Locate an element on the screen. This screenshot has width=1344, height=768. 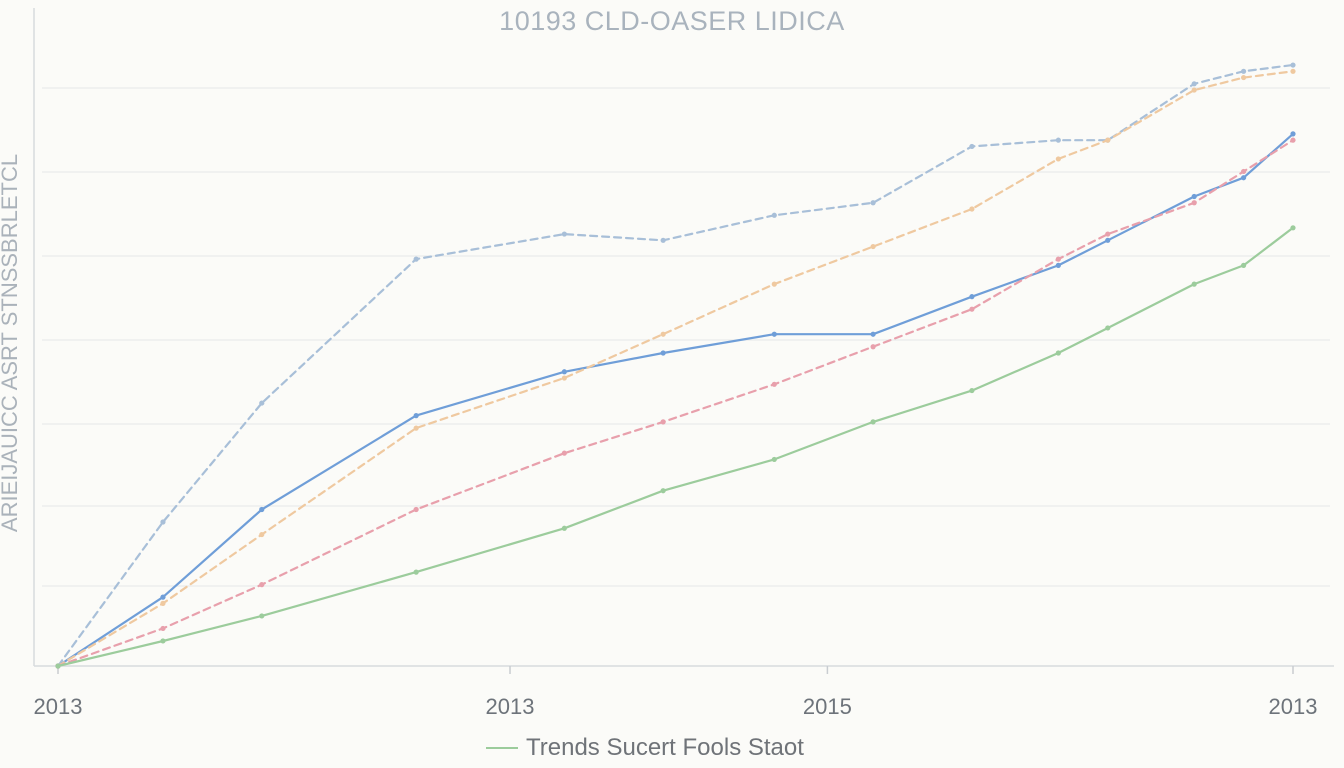
chart-title: 10193 CLD-OASER LIDICA is located at coordinates (672, 21).